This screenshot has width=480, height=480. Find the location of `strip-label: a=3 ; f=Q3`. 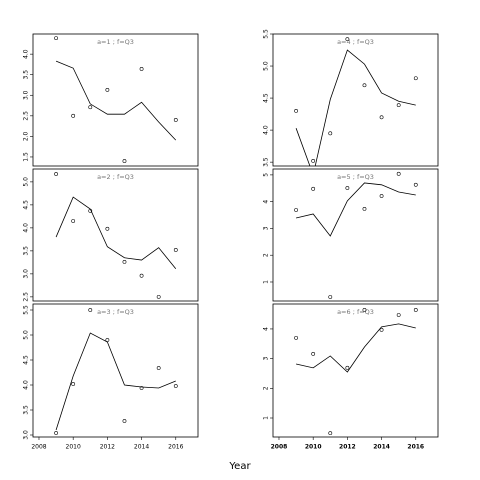

strip-label: a=3 ; f=Q3 is located at coordinates (115, 312).